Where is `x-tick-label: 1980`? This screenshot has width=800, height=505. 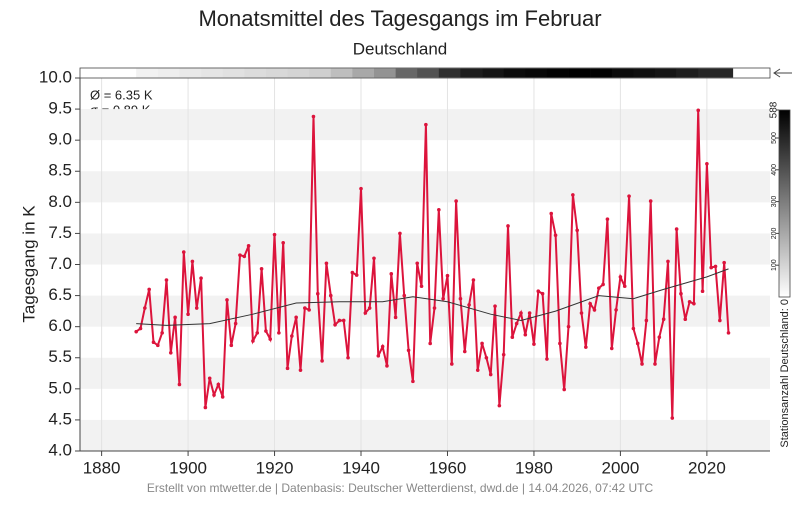 x-tick-label: 1980 is located at coordinates (534, 467).